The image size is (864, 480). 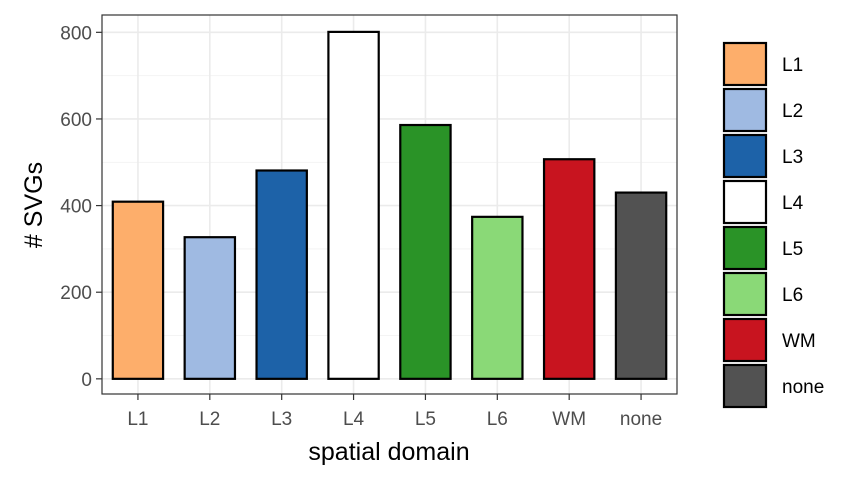 What do you see at coordinates (792, 111) in the screenshot?
I see `legend-label: L2` at bounding box center [792, 111].